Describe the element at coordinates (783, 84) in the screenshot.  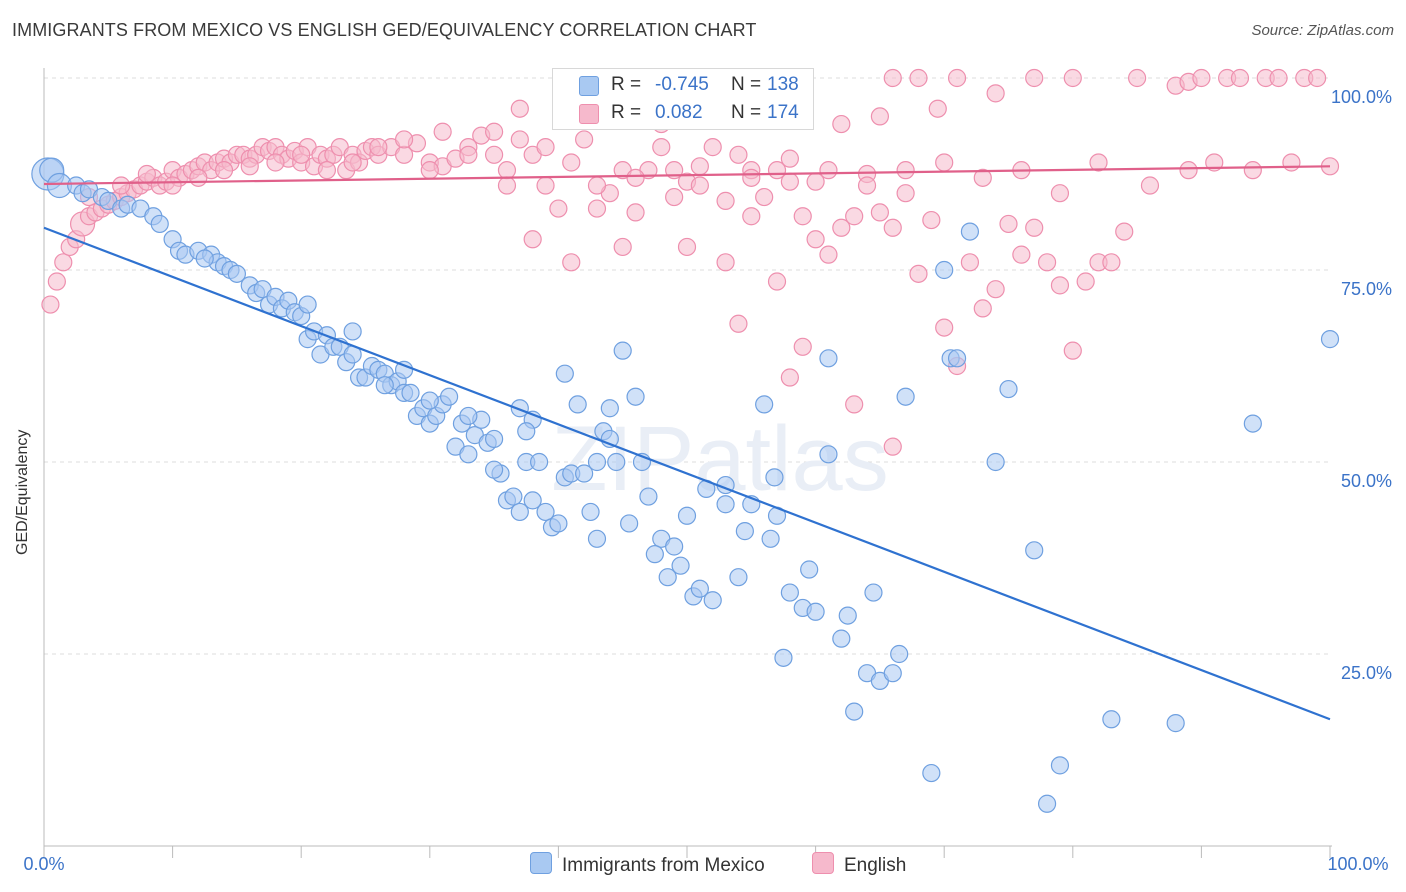
I see `mexico-n-value: 138` at that location.